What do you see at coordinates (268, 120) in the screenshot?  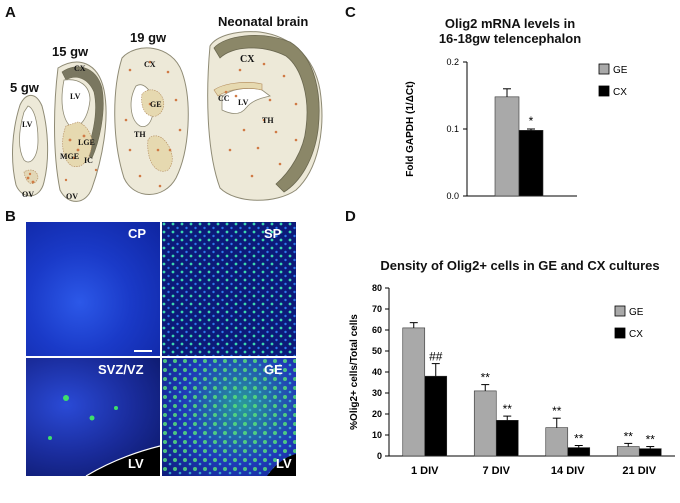 I see `region-neonatal-th: TH` at bounding box center [268, 120].